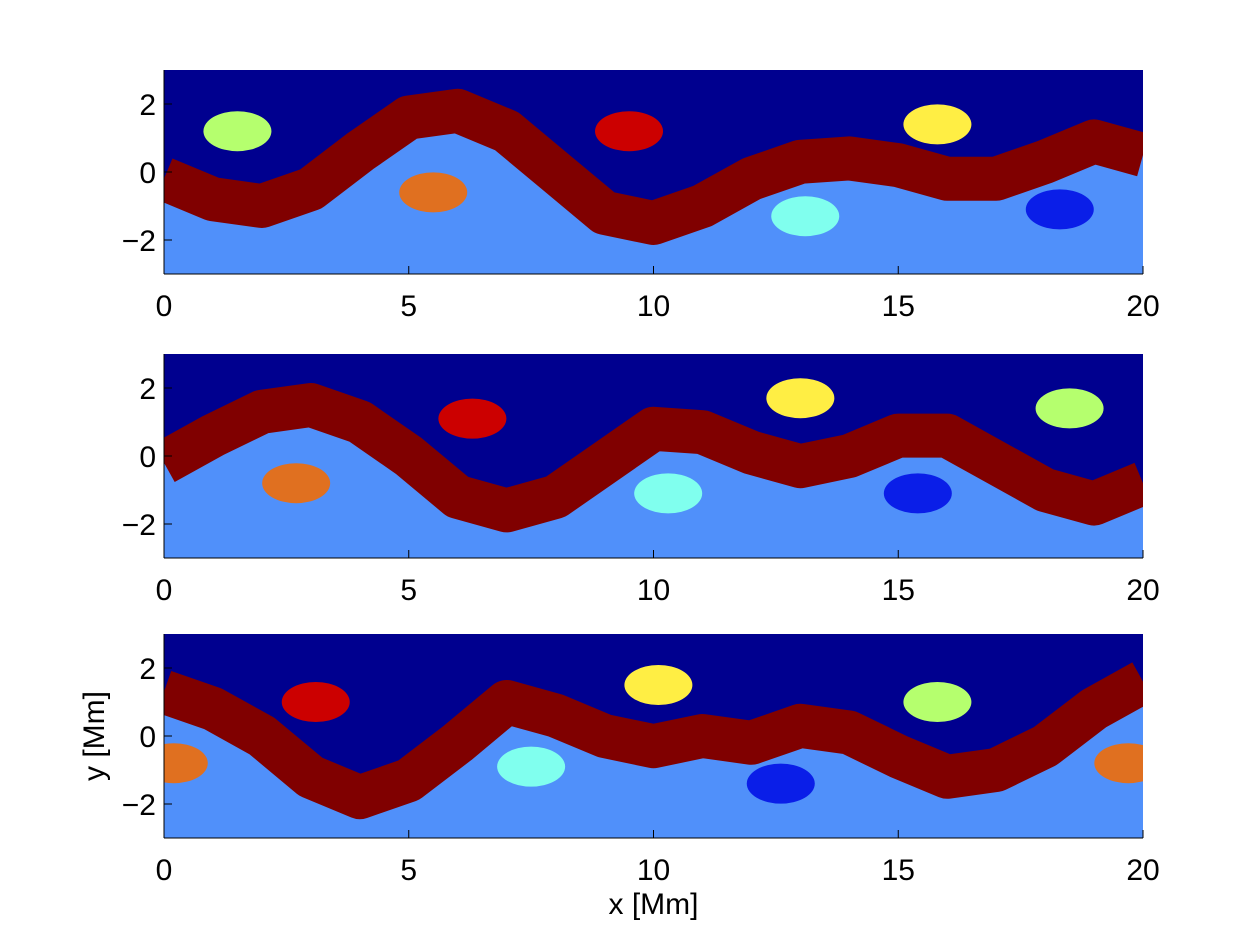 The width and height of the screenshot is (1260, 945). What do you see at coordinates (94, 736) in the screenshot?
I see `y-axis-label: y [Mm]` at bounding box center [94, 736].